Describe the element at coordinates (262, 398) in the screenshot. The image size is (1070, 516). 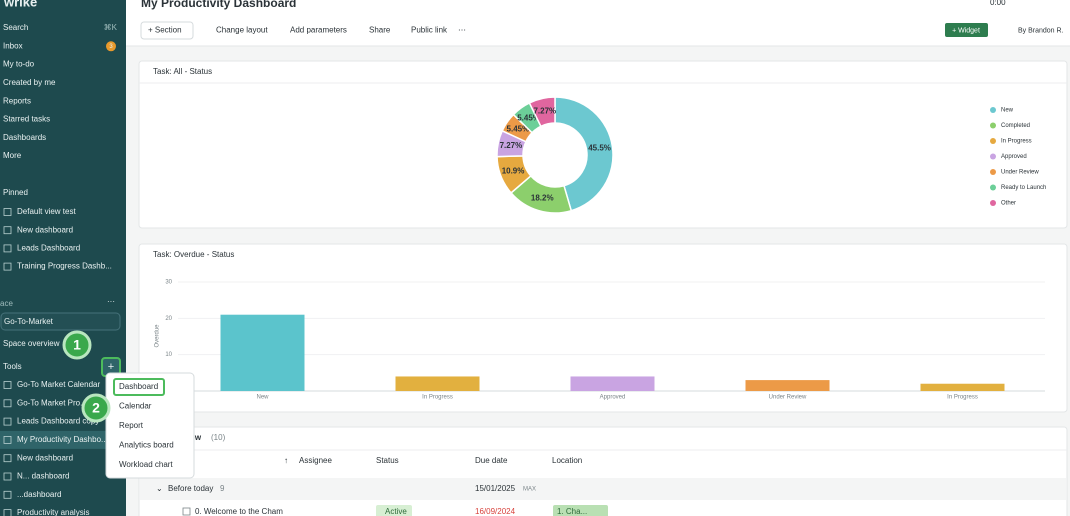
I see `x-tick-label: New` at that location.